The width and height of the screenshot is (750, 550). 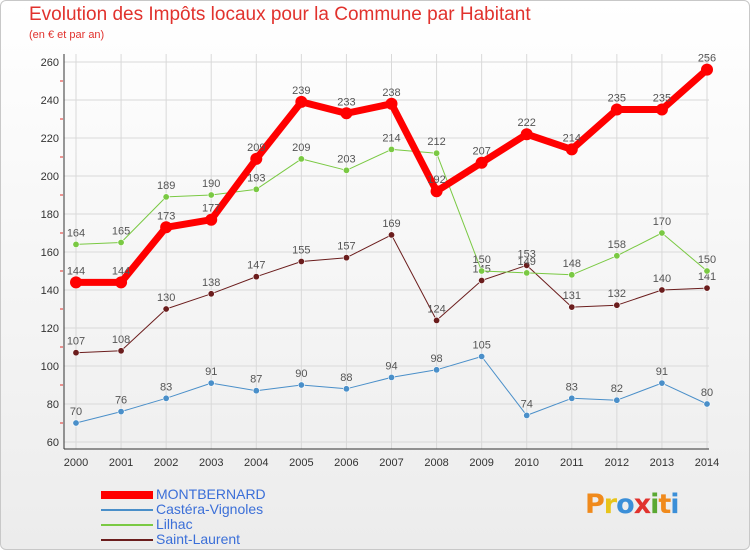 What do you see at coordinates (50, 253) in the screenshot?
I see `y-tick-label: 160` at bounding box center [50, 253].